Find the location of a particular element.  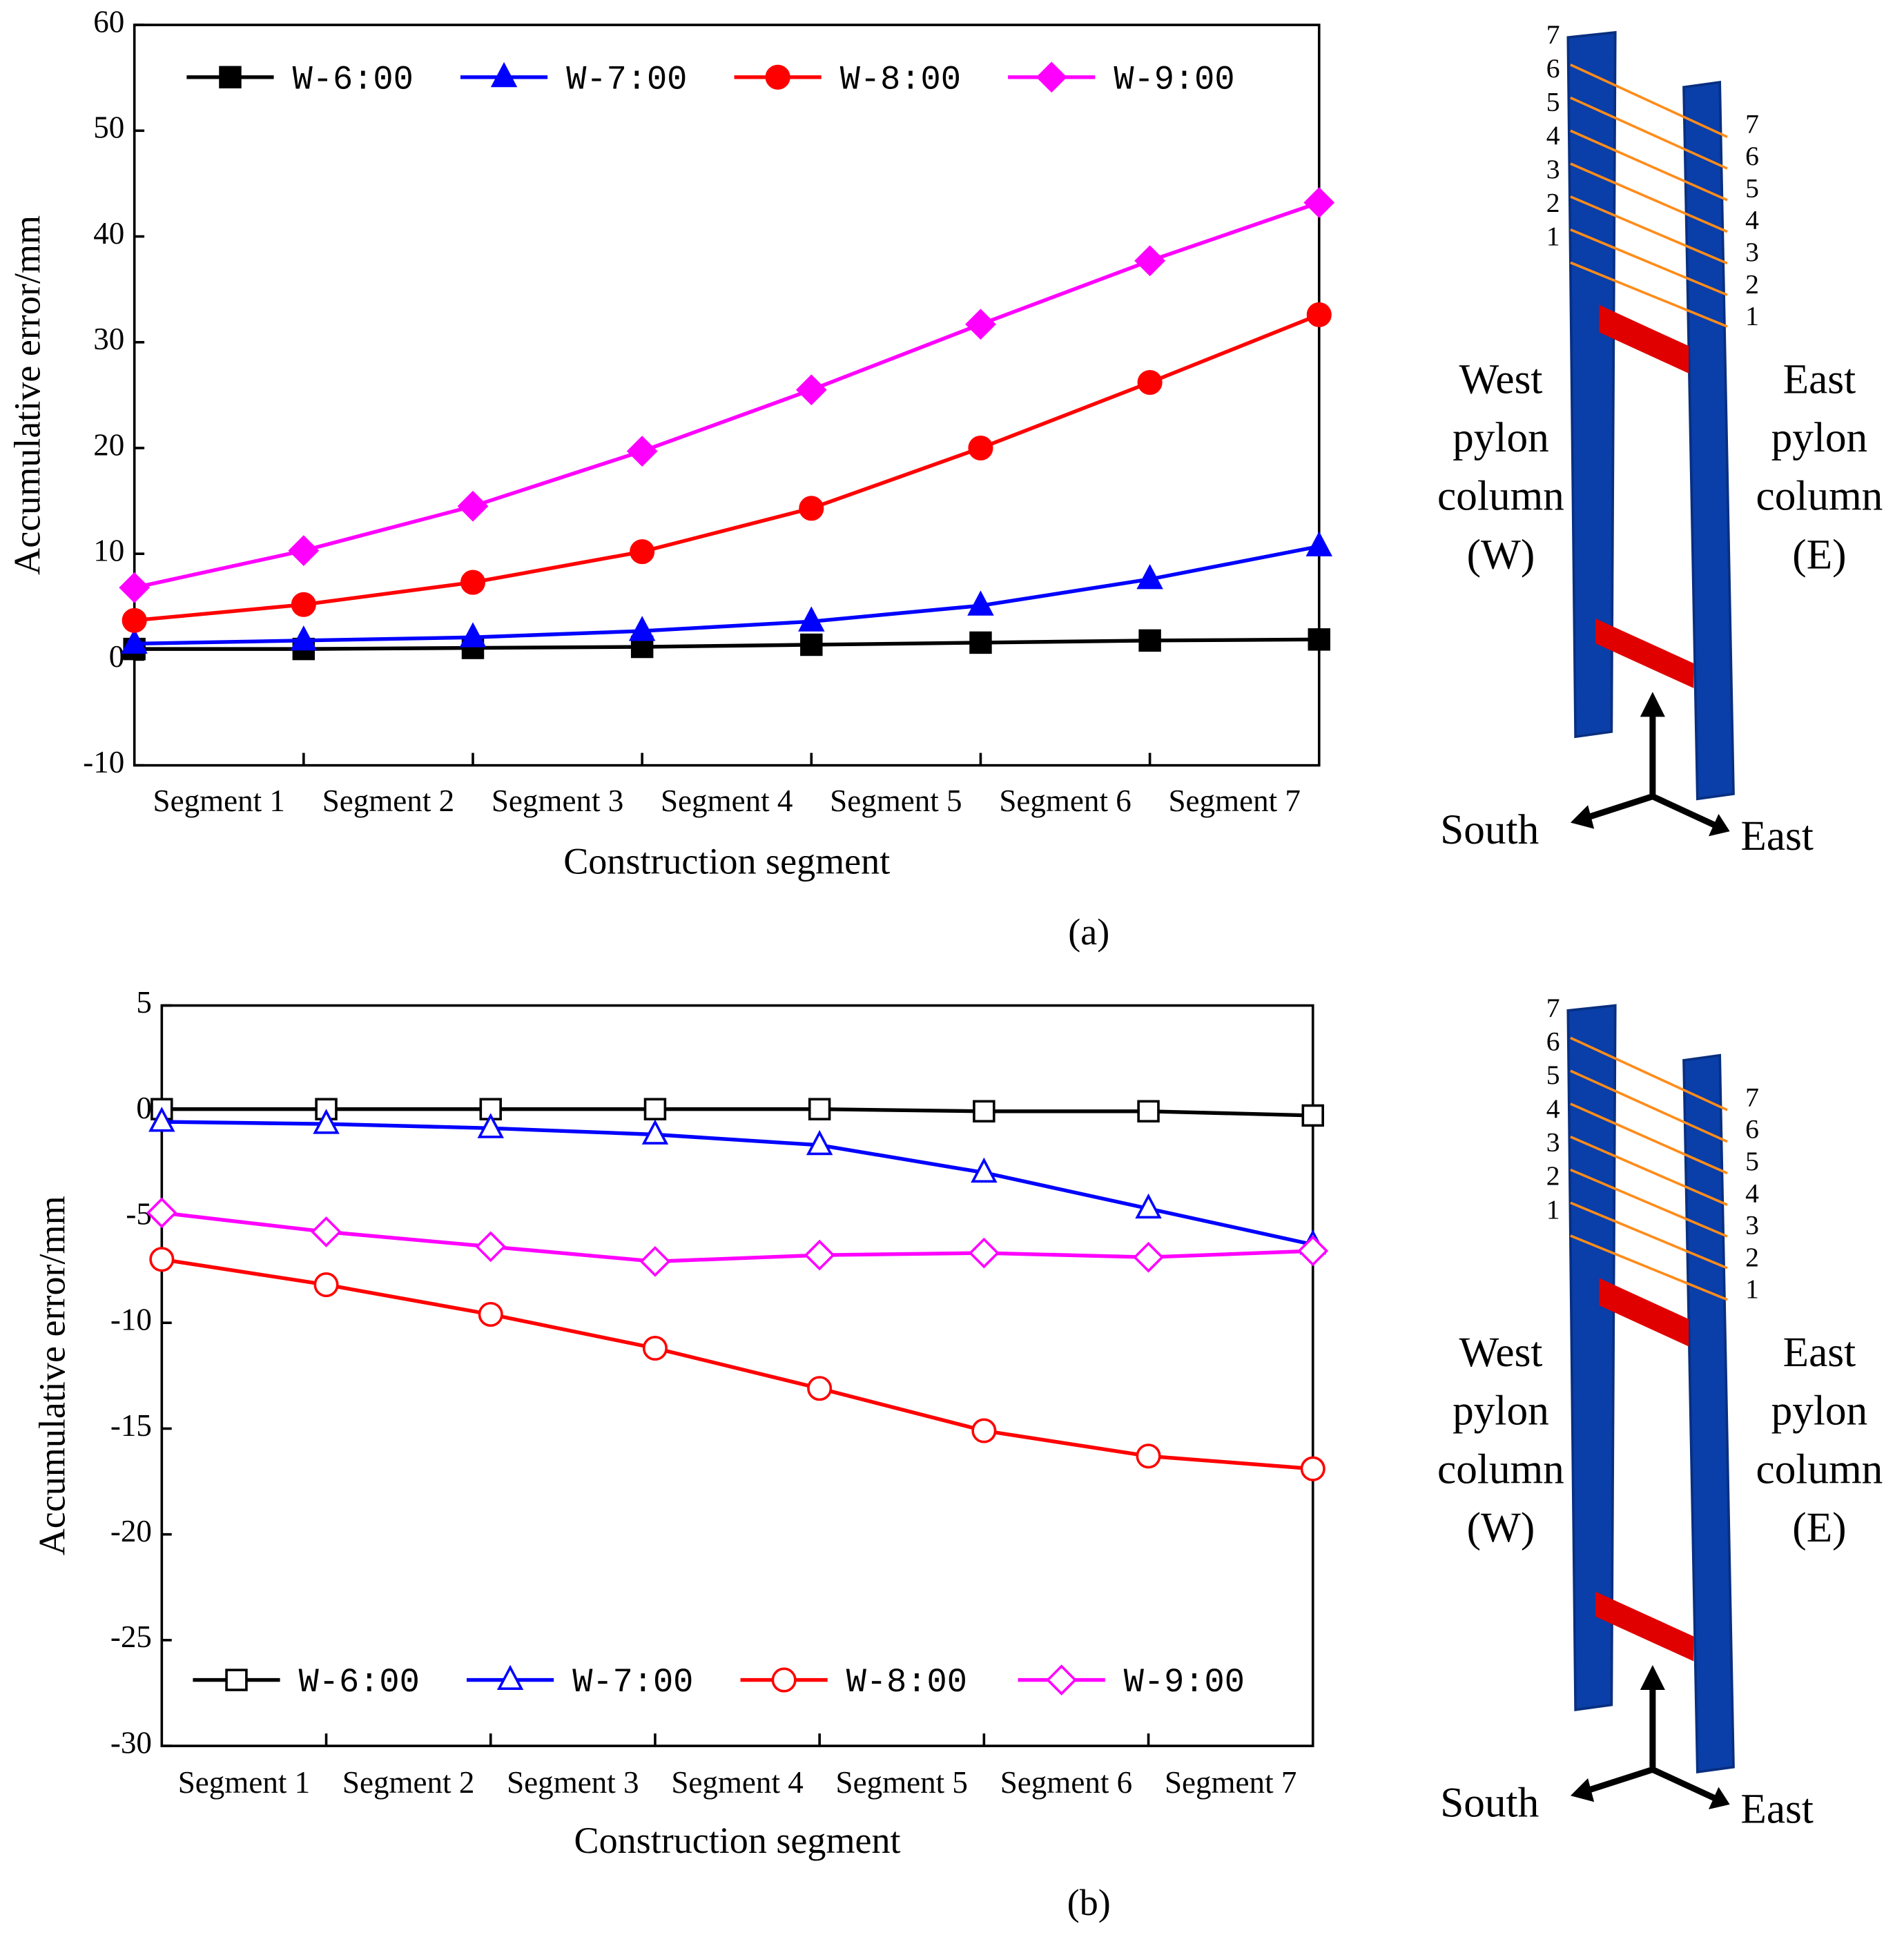

west-label: West is located at coordinates (1500, 379).